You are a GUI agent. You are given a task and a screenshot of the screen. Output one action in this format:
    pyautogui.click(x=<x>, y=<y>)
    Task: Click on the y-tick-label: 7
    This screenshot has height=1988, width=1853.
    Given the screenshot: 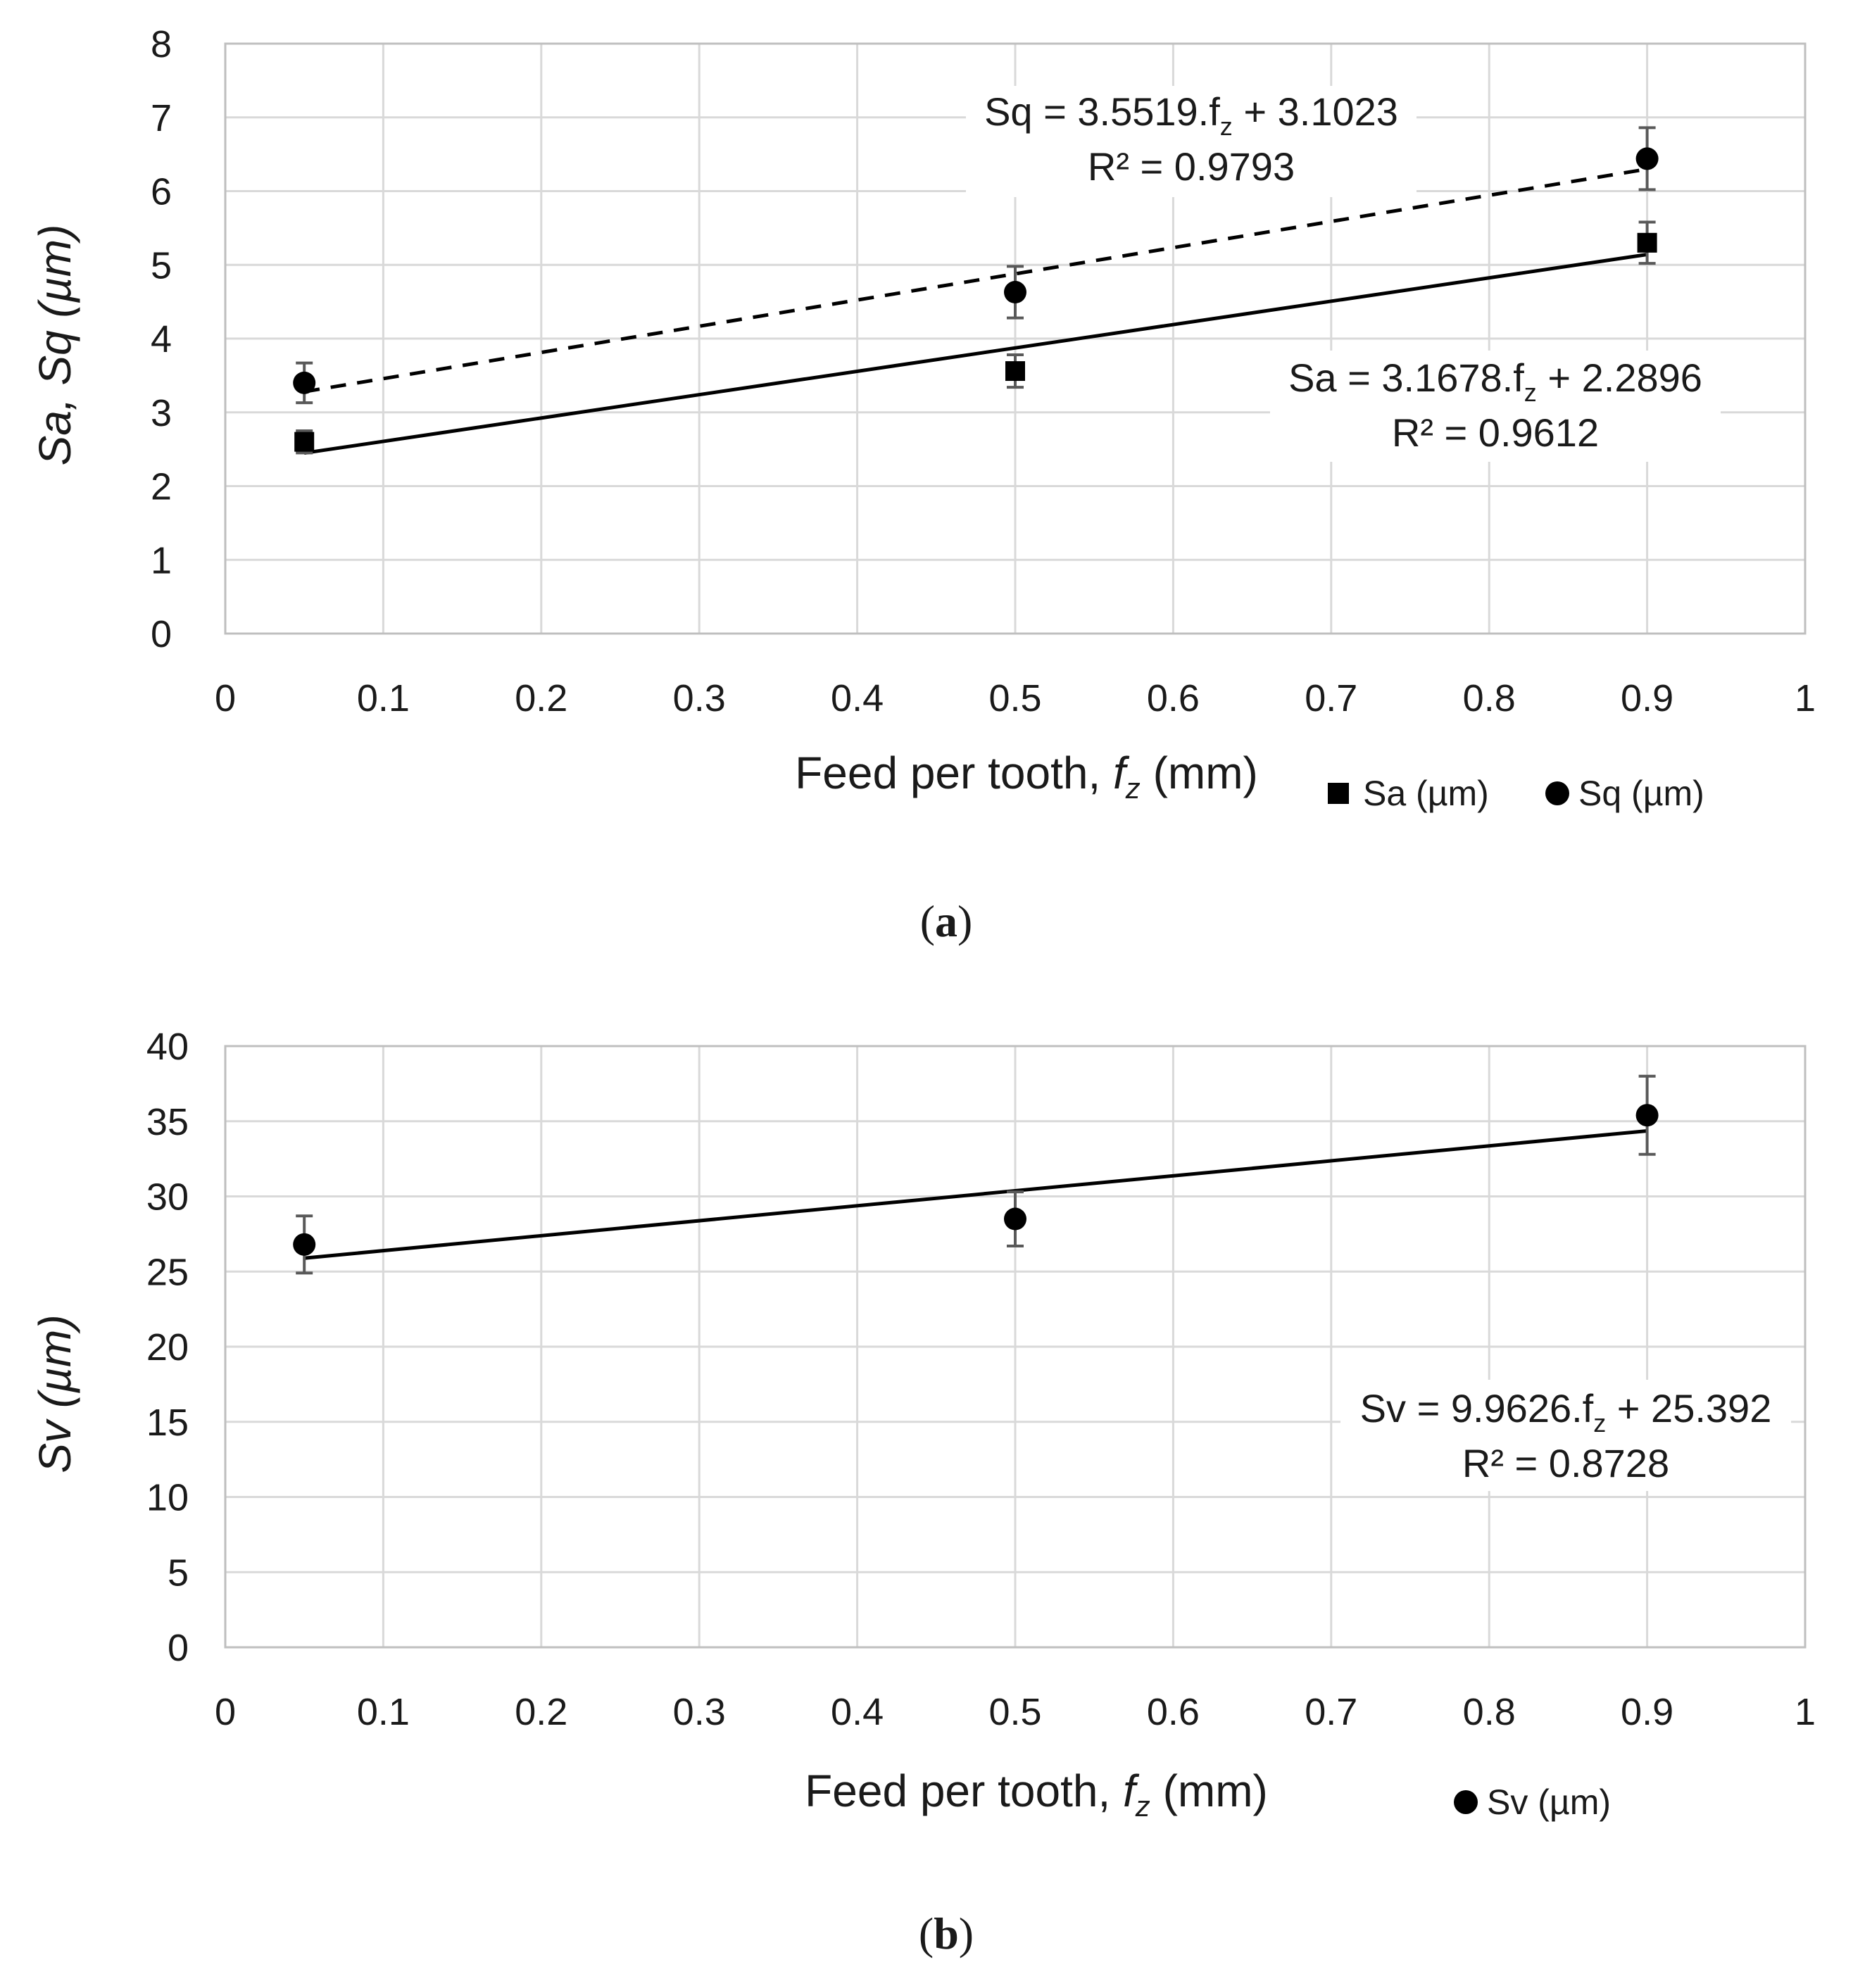 What is the action you would take?
    pyautogui.click(x=161, y=118)
    